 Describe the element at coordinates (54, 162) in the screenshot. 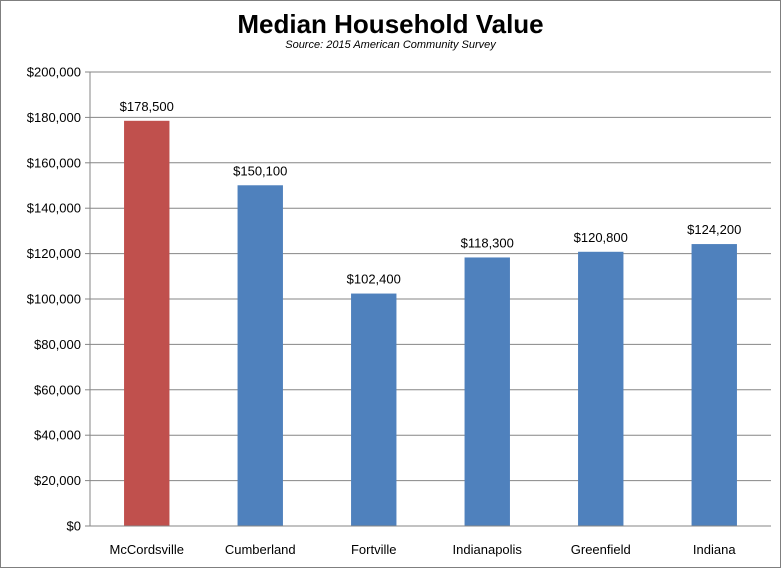

I see `y-tick-label: $160,000` at that location.